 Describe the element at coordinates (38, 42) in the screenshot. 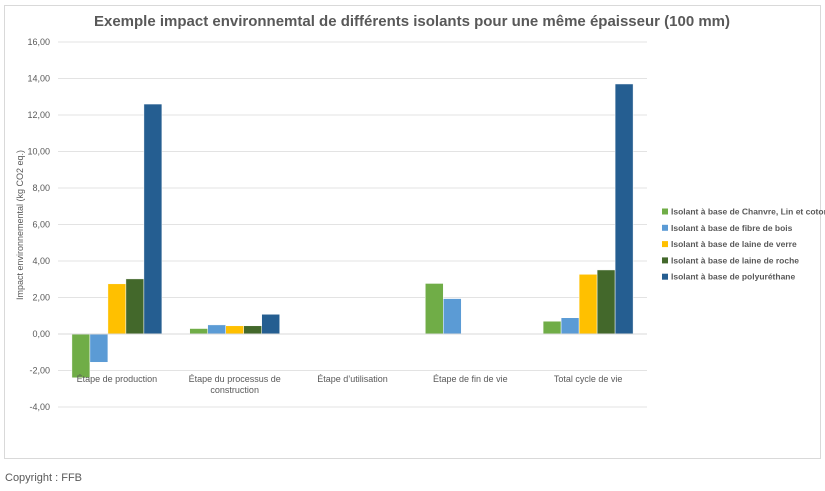

I see `y-tick-label: 16,00` at that location.